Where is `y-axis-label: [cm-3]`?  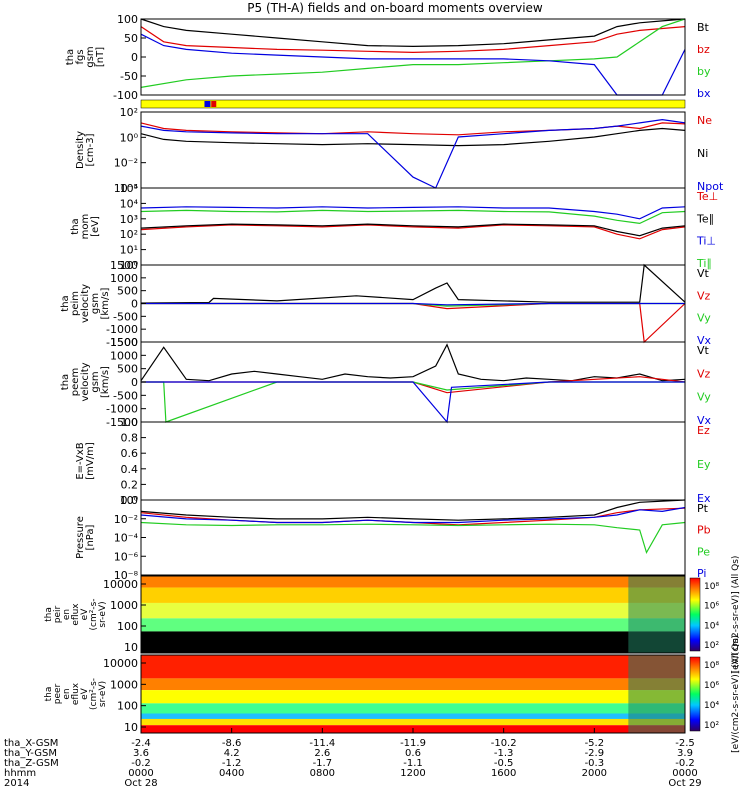
y-axis-label: [cm-3] is located at coordinates (90, 149).